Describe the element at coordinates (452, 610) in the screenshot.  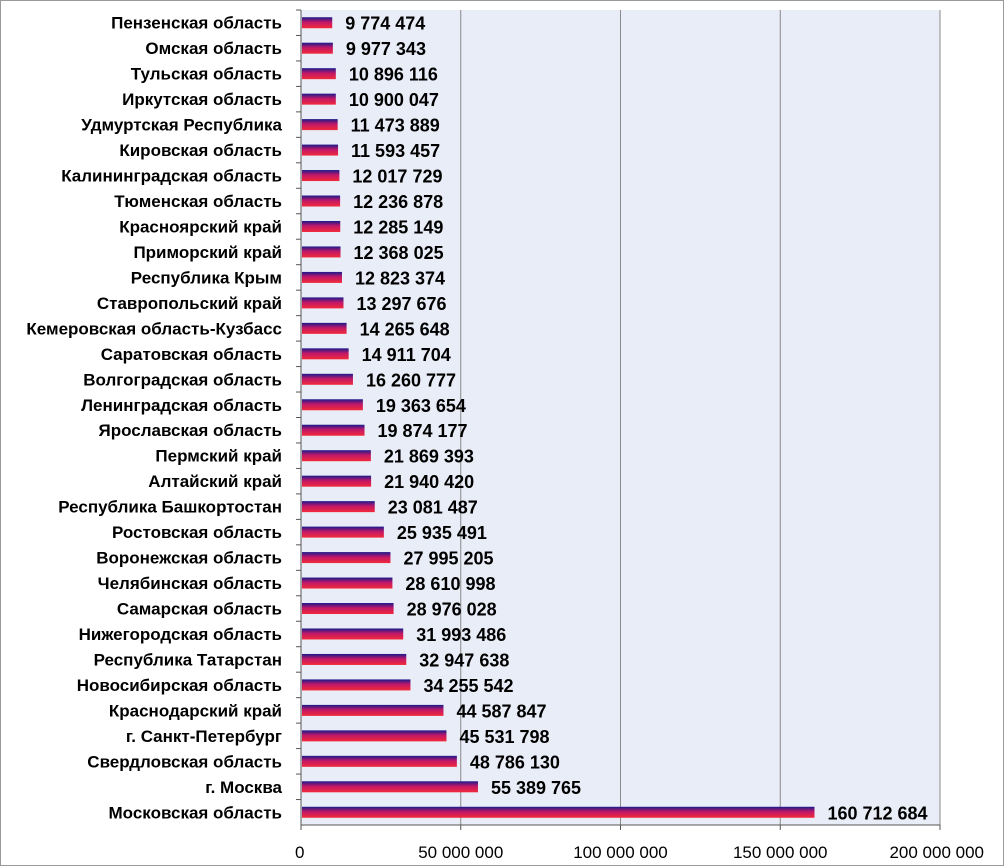
I see `value-label: 28 976 028` at that location.